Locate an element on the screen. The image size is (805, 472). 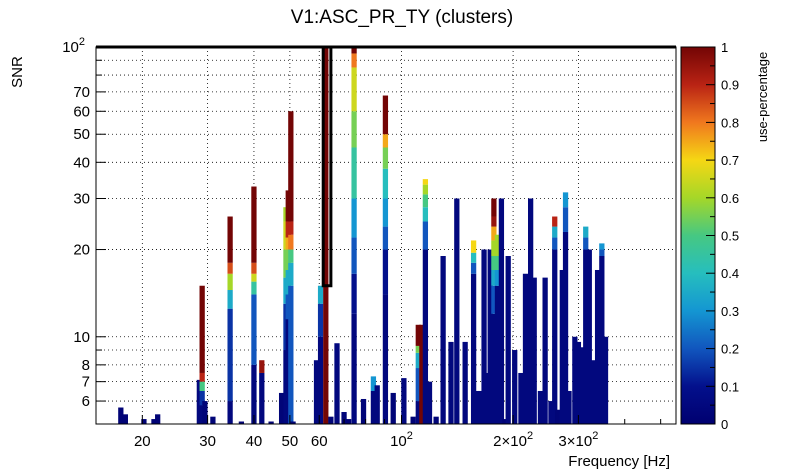
y-tick-label: 40 is located at coordinates (81, 162).